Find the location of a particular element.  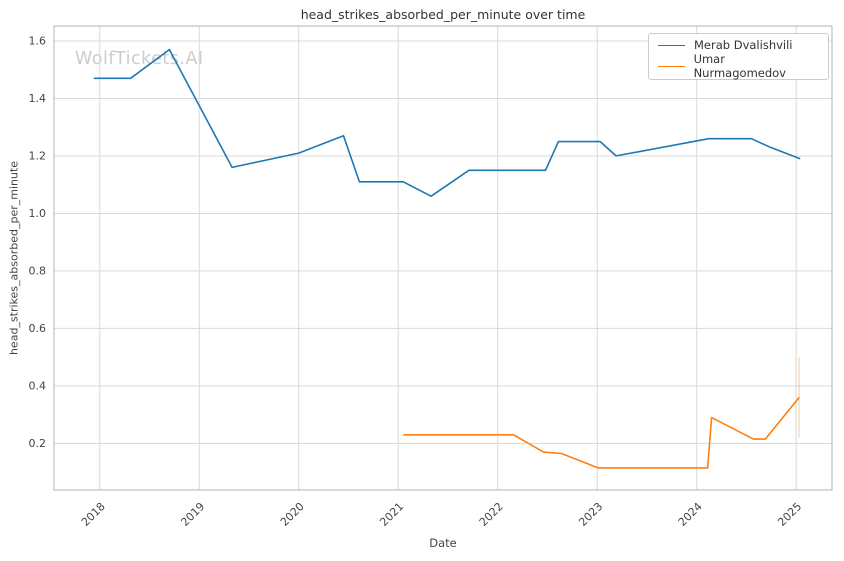

y-tick-label: 1.0 is located at coordinates (38, 213).